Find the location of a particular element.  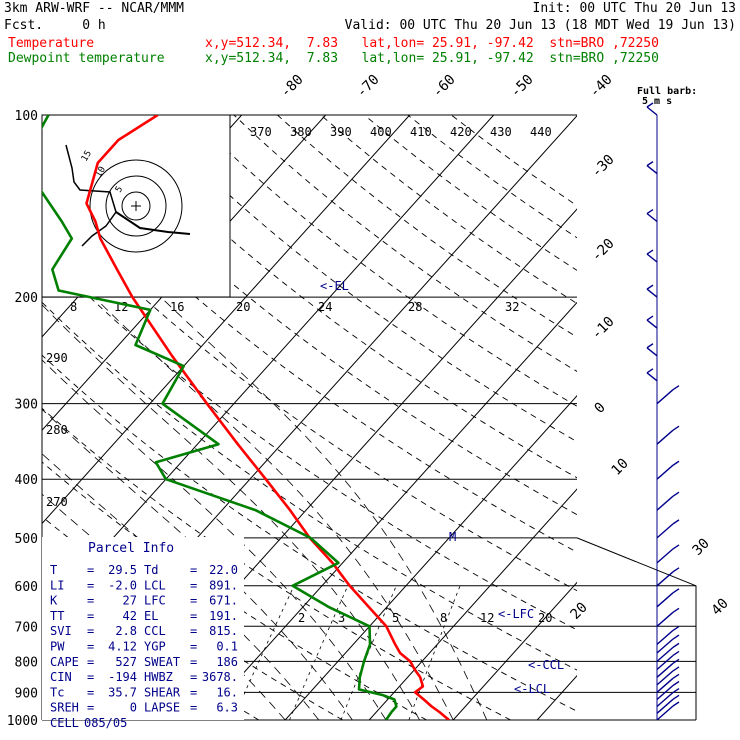

parcel-value: 22.0 is located at coordinates (223, 570).